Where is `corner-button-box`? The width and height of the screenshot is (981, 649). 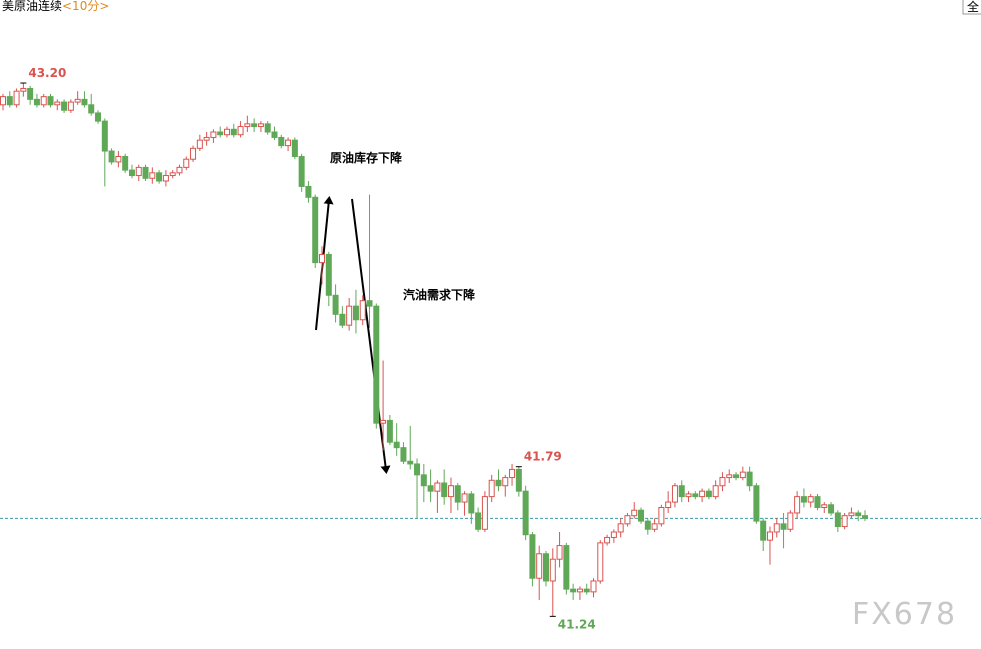
corner-button-box is located at coordinates (971, 7).